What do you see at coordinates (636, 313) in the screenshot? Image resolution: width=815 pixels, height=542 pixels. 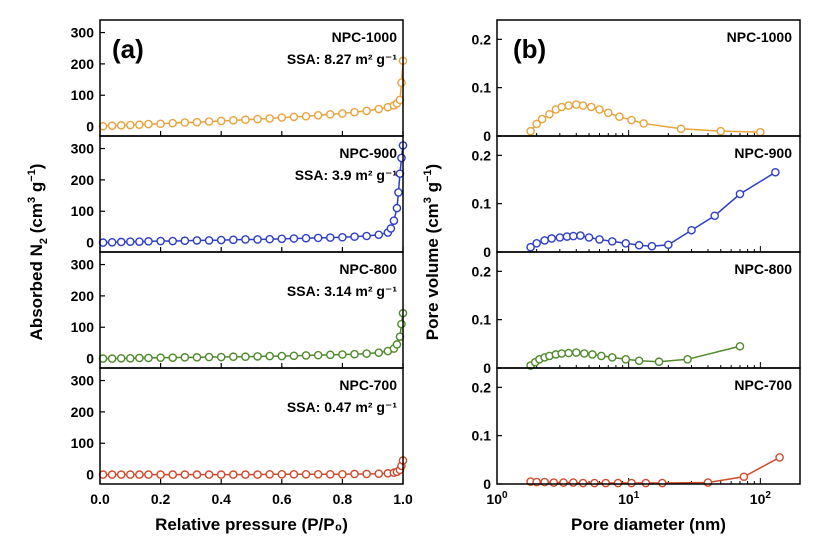 I see `panel-b-subplot-npc-800: 0 0.1 0.2 NPC-800` at bounding box center [636, 313].